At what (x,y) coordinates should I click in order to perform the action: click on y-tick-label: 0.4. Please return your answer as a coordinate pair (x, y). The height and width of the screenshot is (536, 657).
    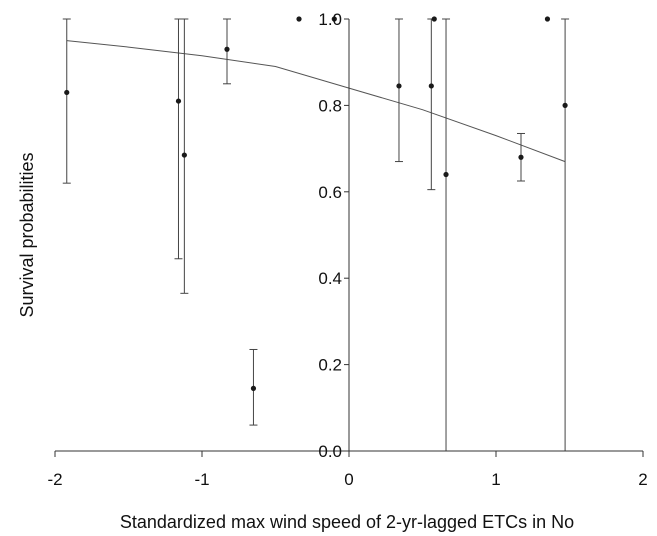
    Looking at the image, I should click on (330, 278).